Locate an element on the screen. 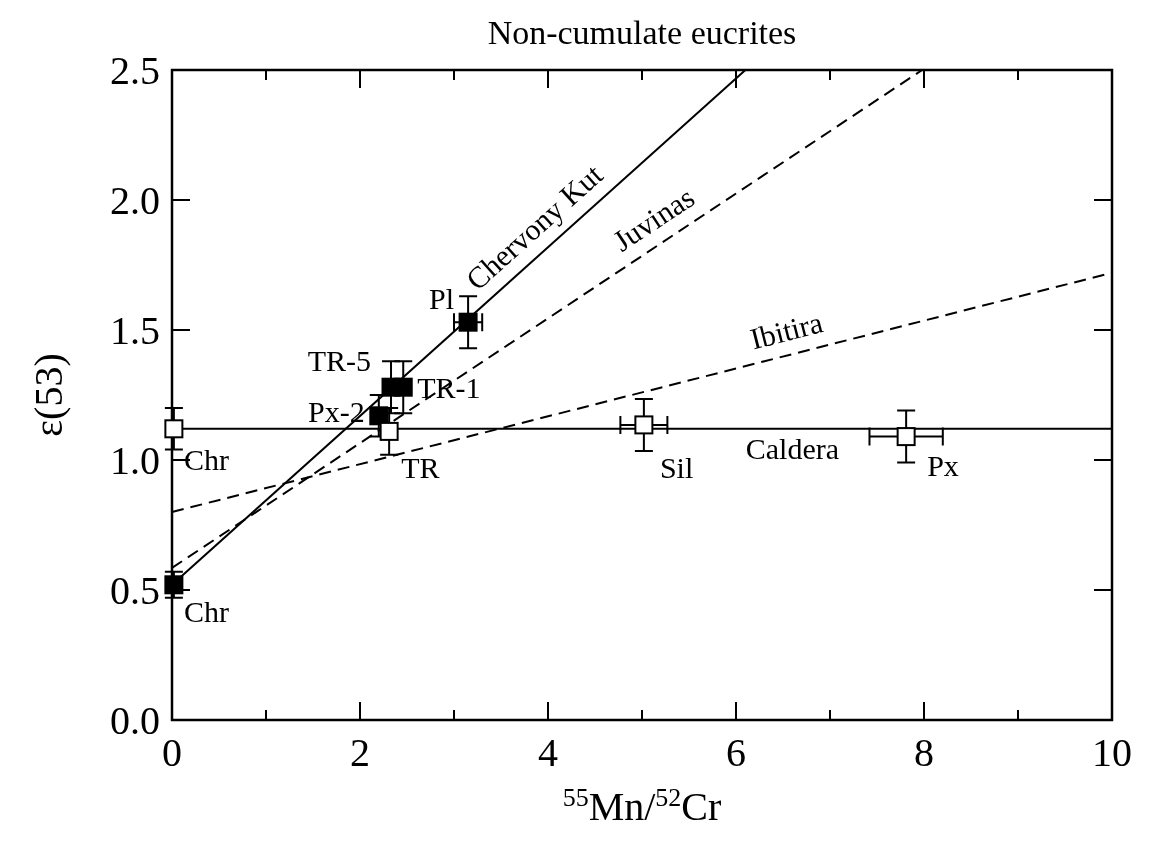  y-tick-label: 0.0 is located at coordinates (135, 720).